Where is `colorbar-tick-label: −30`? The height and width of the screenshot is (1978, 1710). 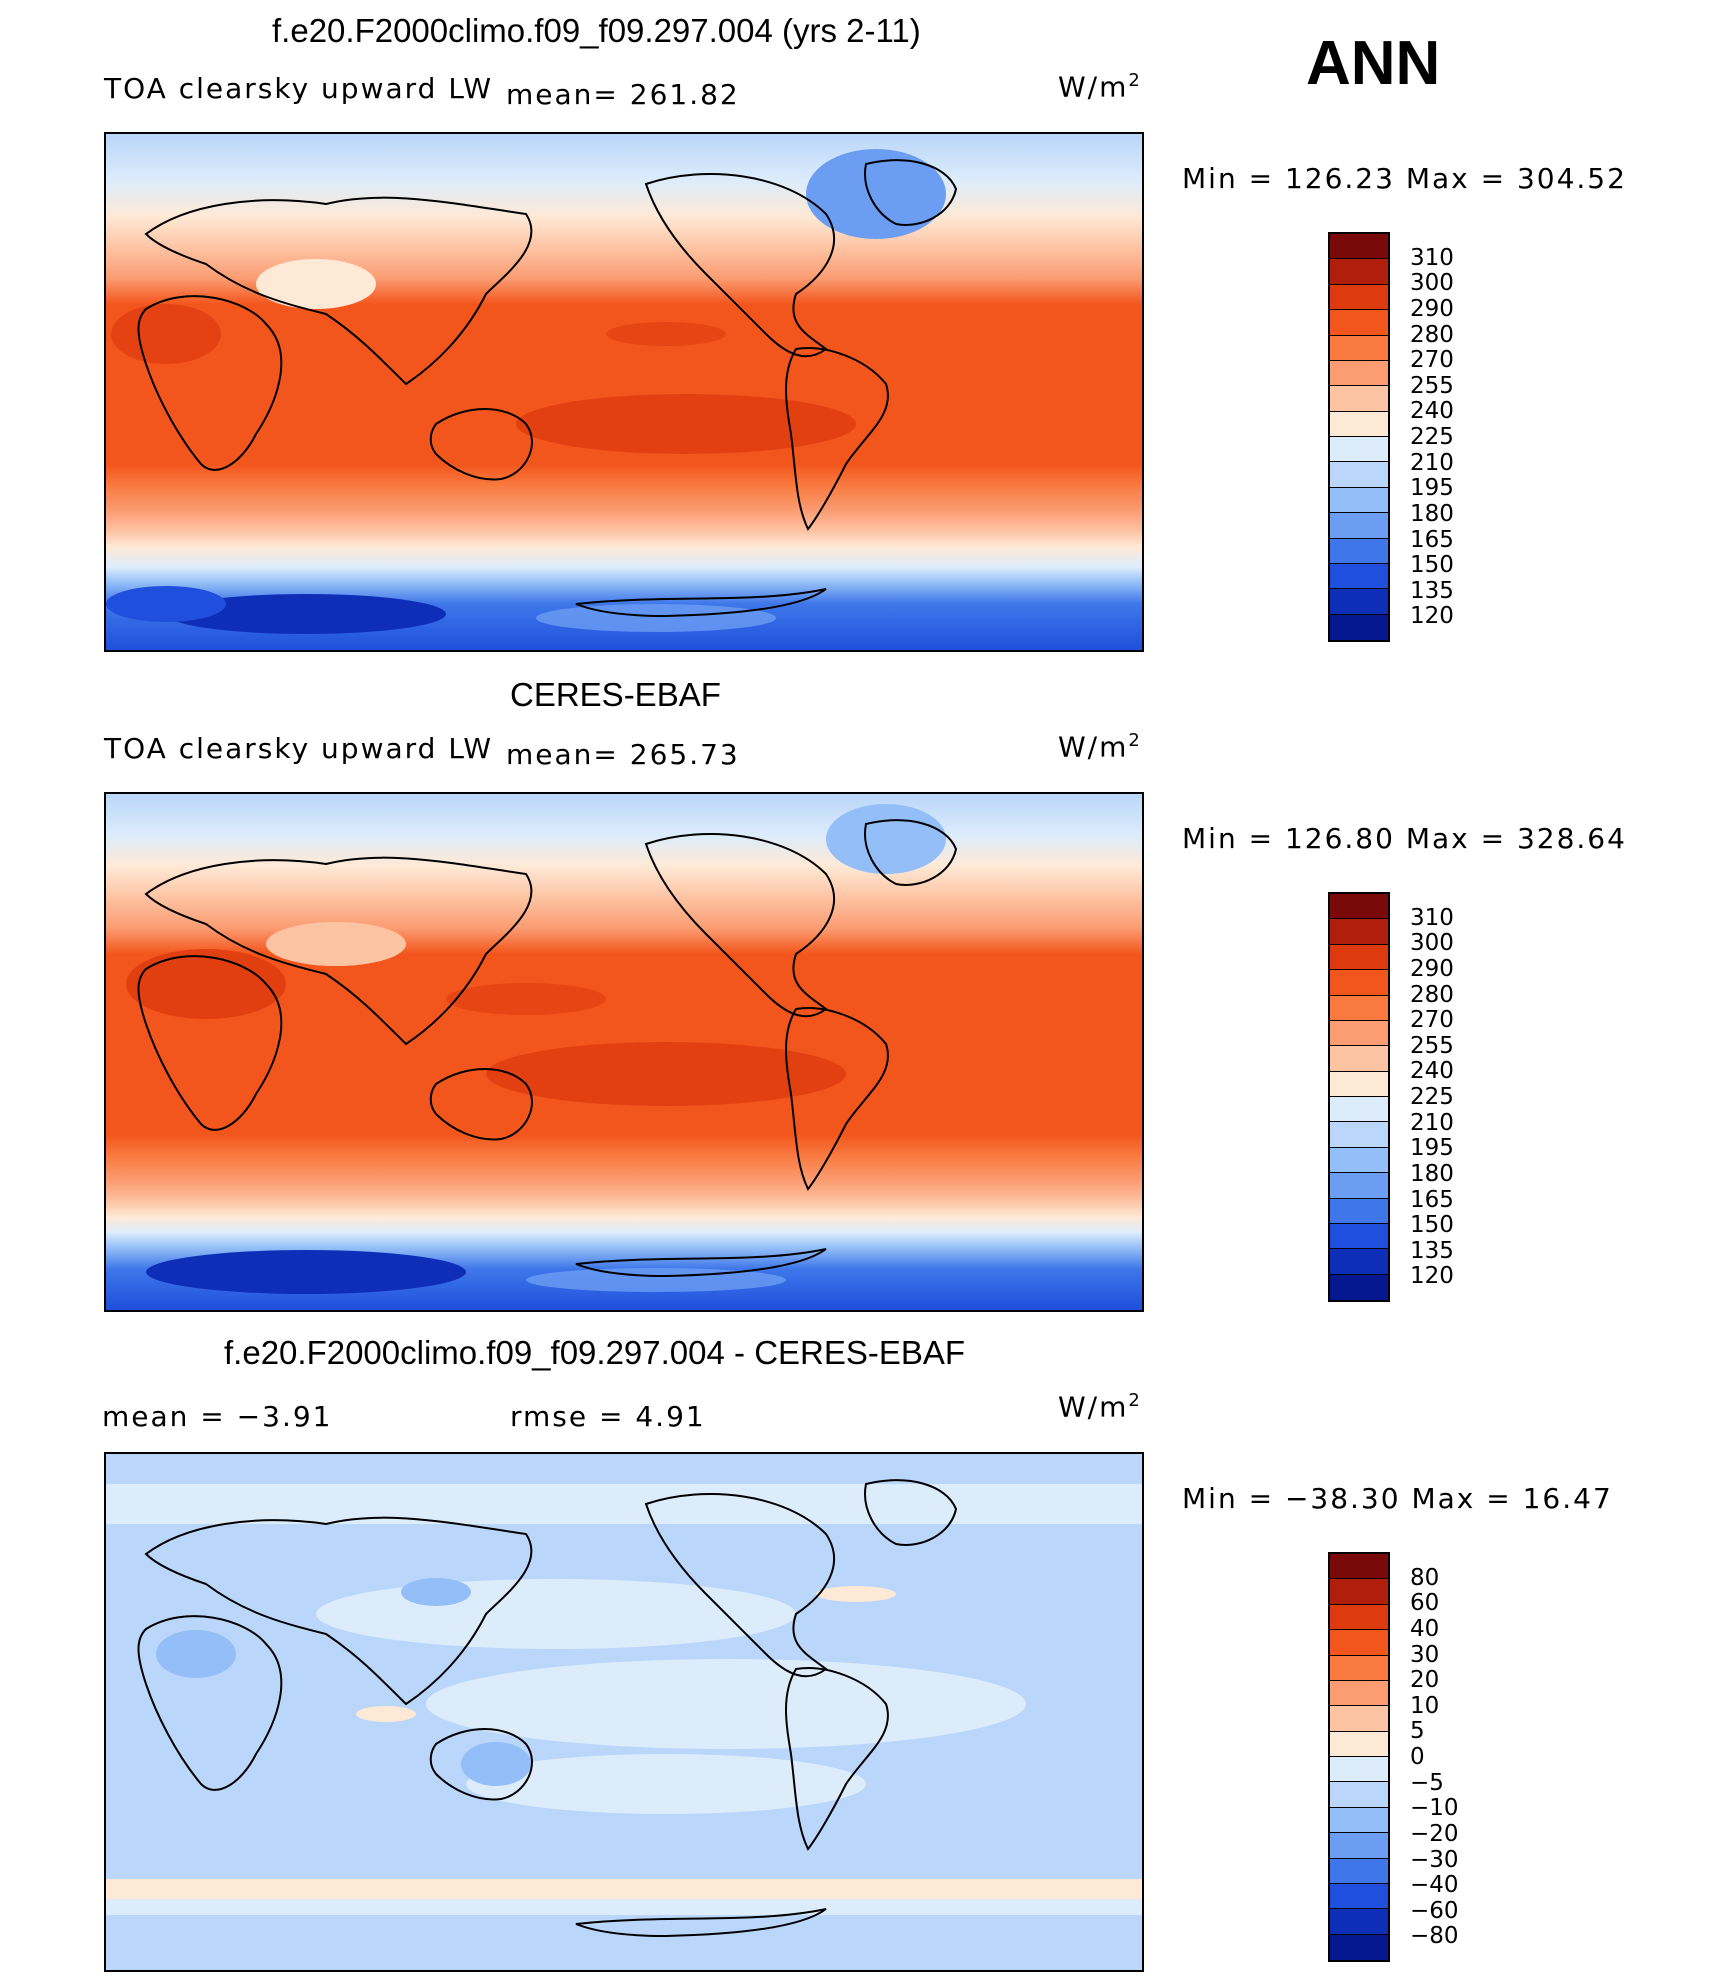
colorbar-tick-label: −30 is located at coordinates (1434, 1859).